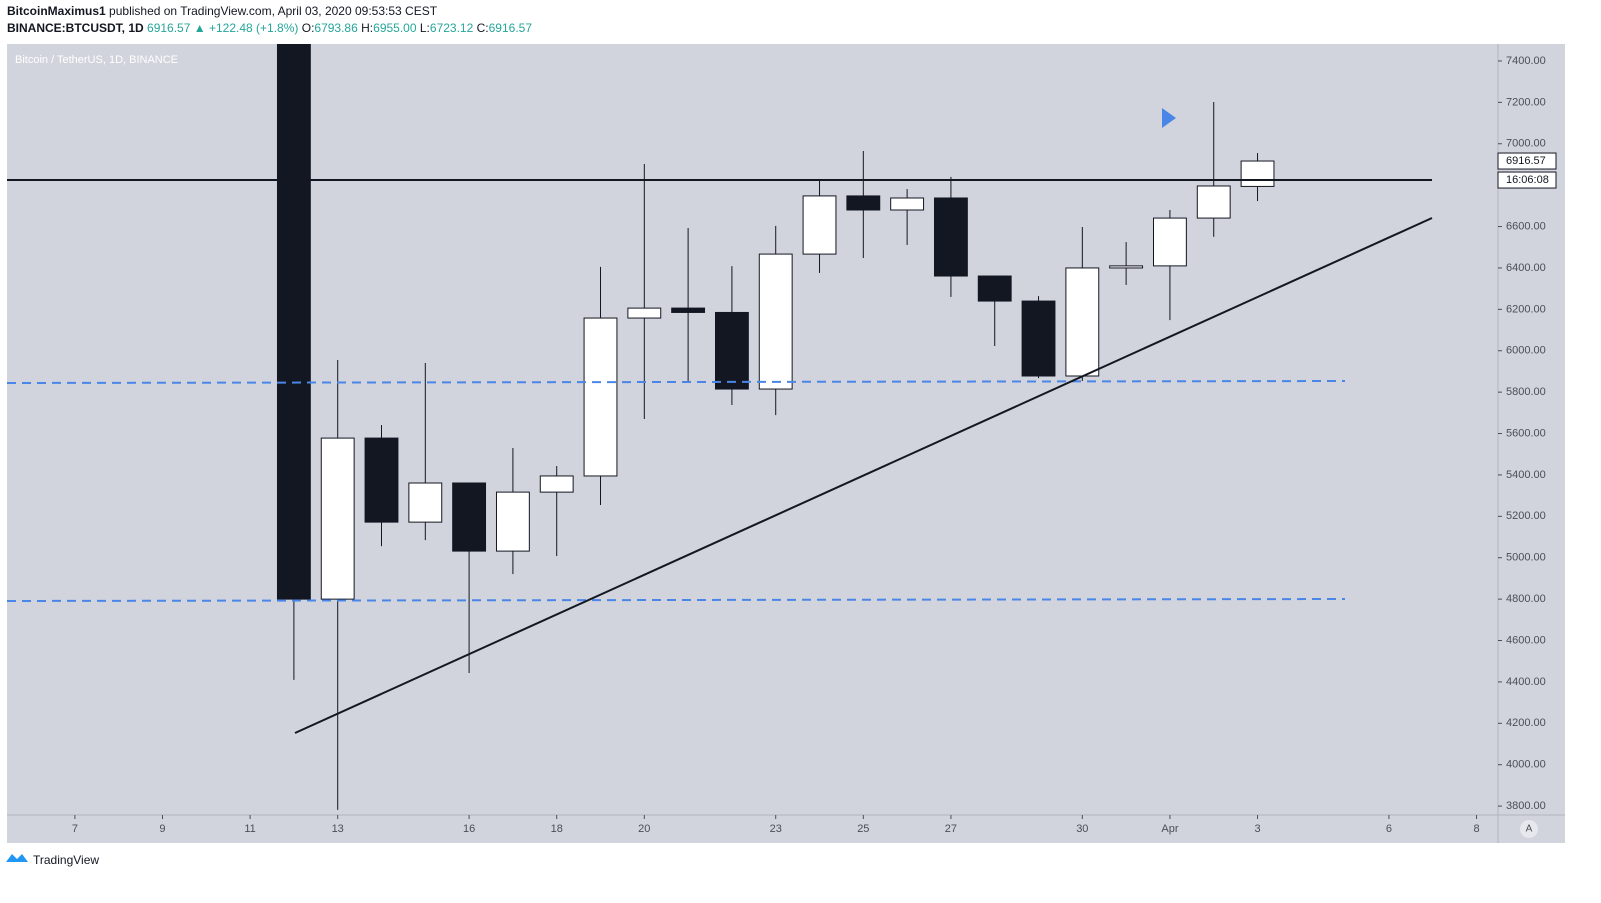 Image resolution: width=1601 pixels, height=903 pixels. I want to click on y-tick-label: 4000.00, so click(1526, 765).